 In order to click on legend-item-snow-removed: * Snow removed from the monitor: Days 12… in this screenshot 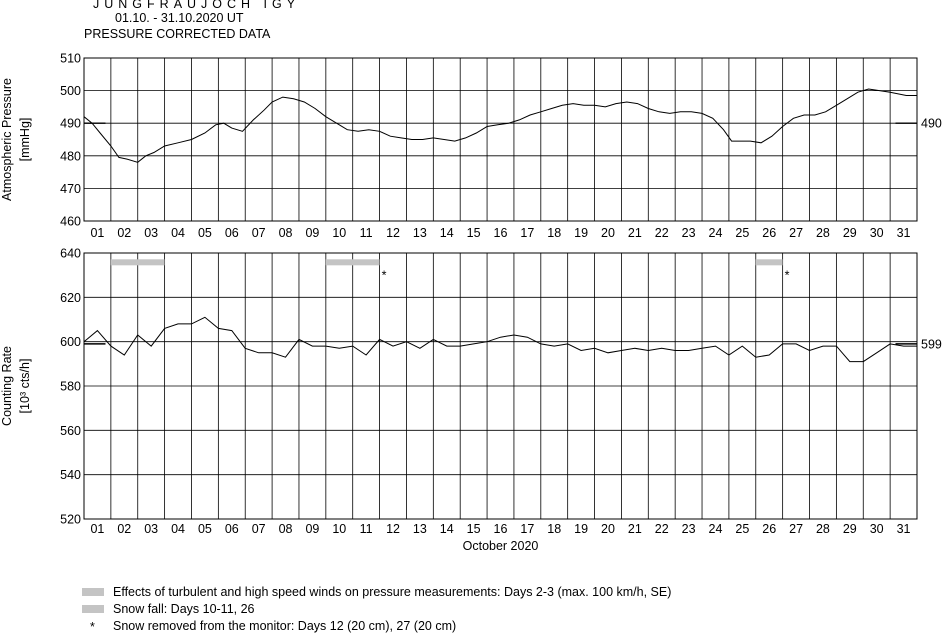, I will do `click(307, 626)`.